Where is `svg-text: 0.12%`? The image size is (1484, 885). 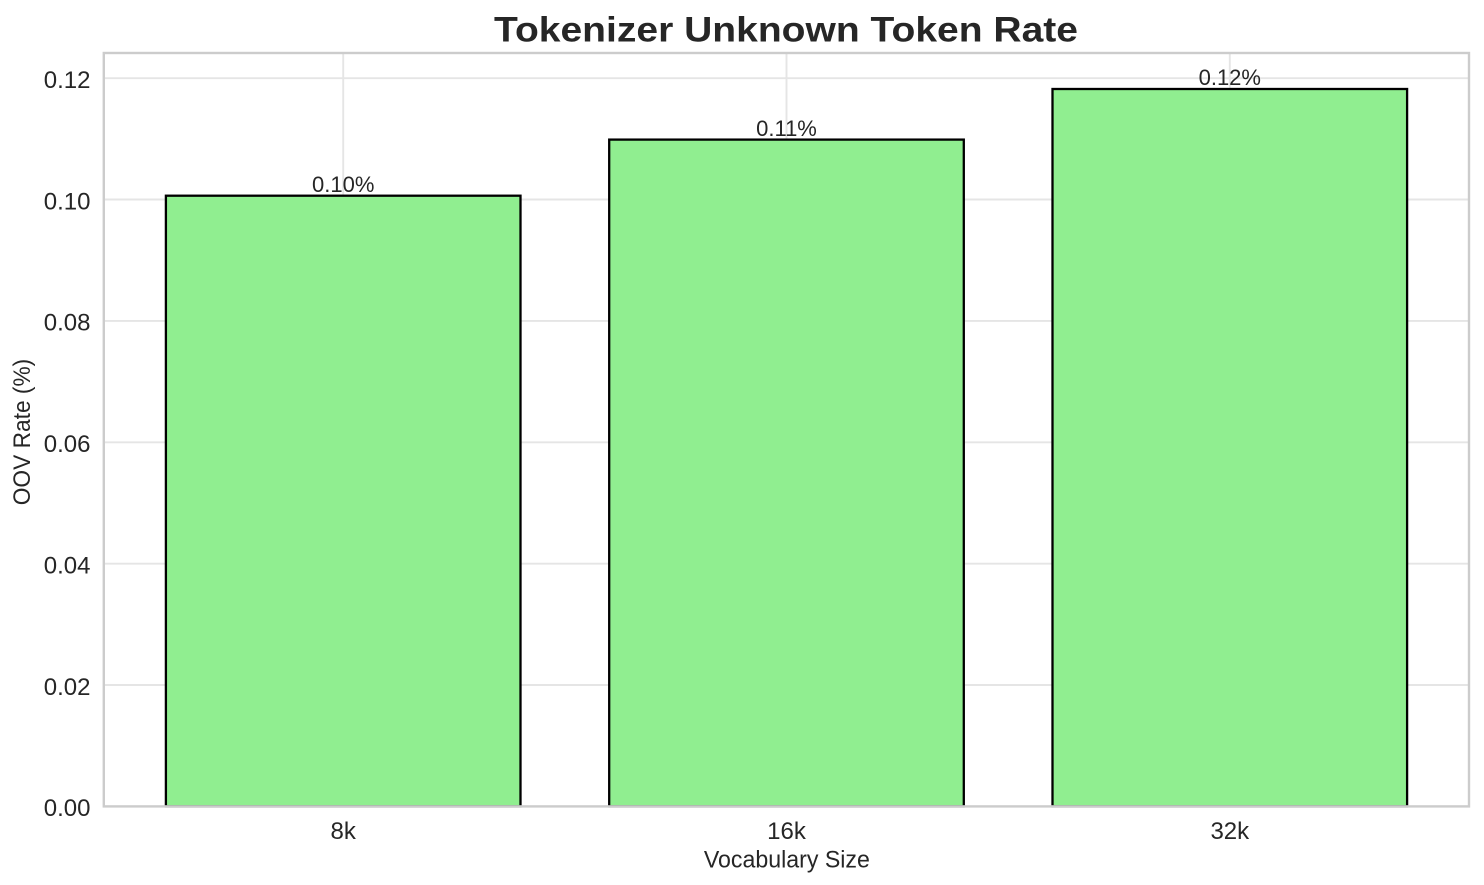
svg-text: 0.12% is located at coordinates (1230, 77).